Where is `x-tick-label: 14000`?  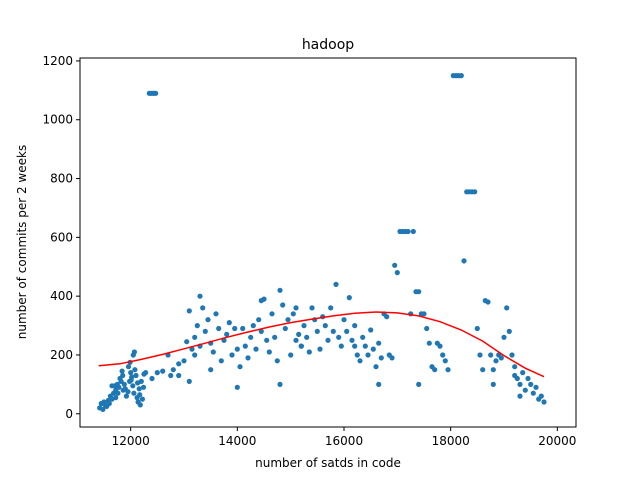 x-tick-label: 14000 is located at coordinates (237, 441).